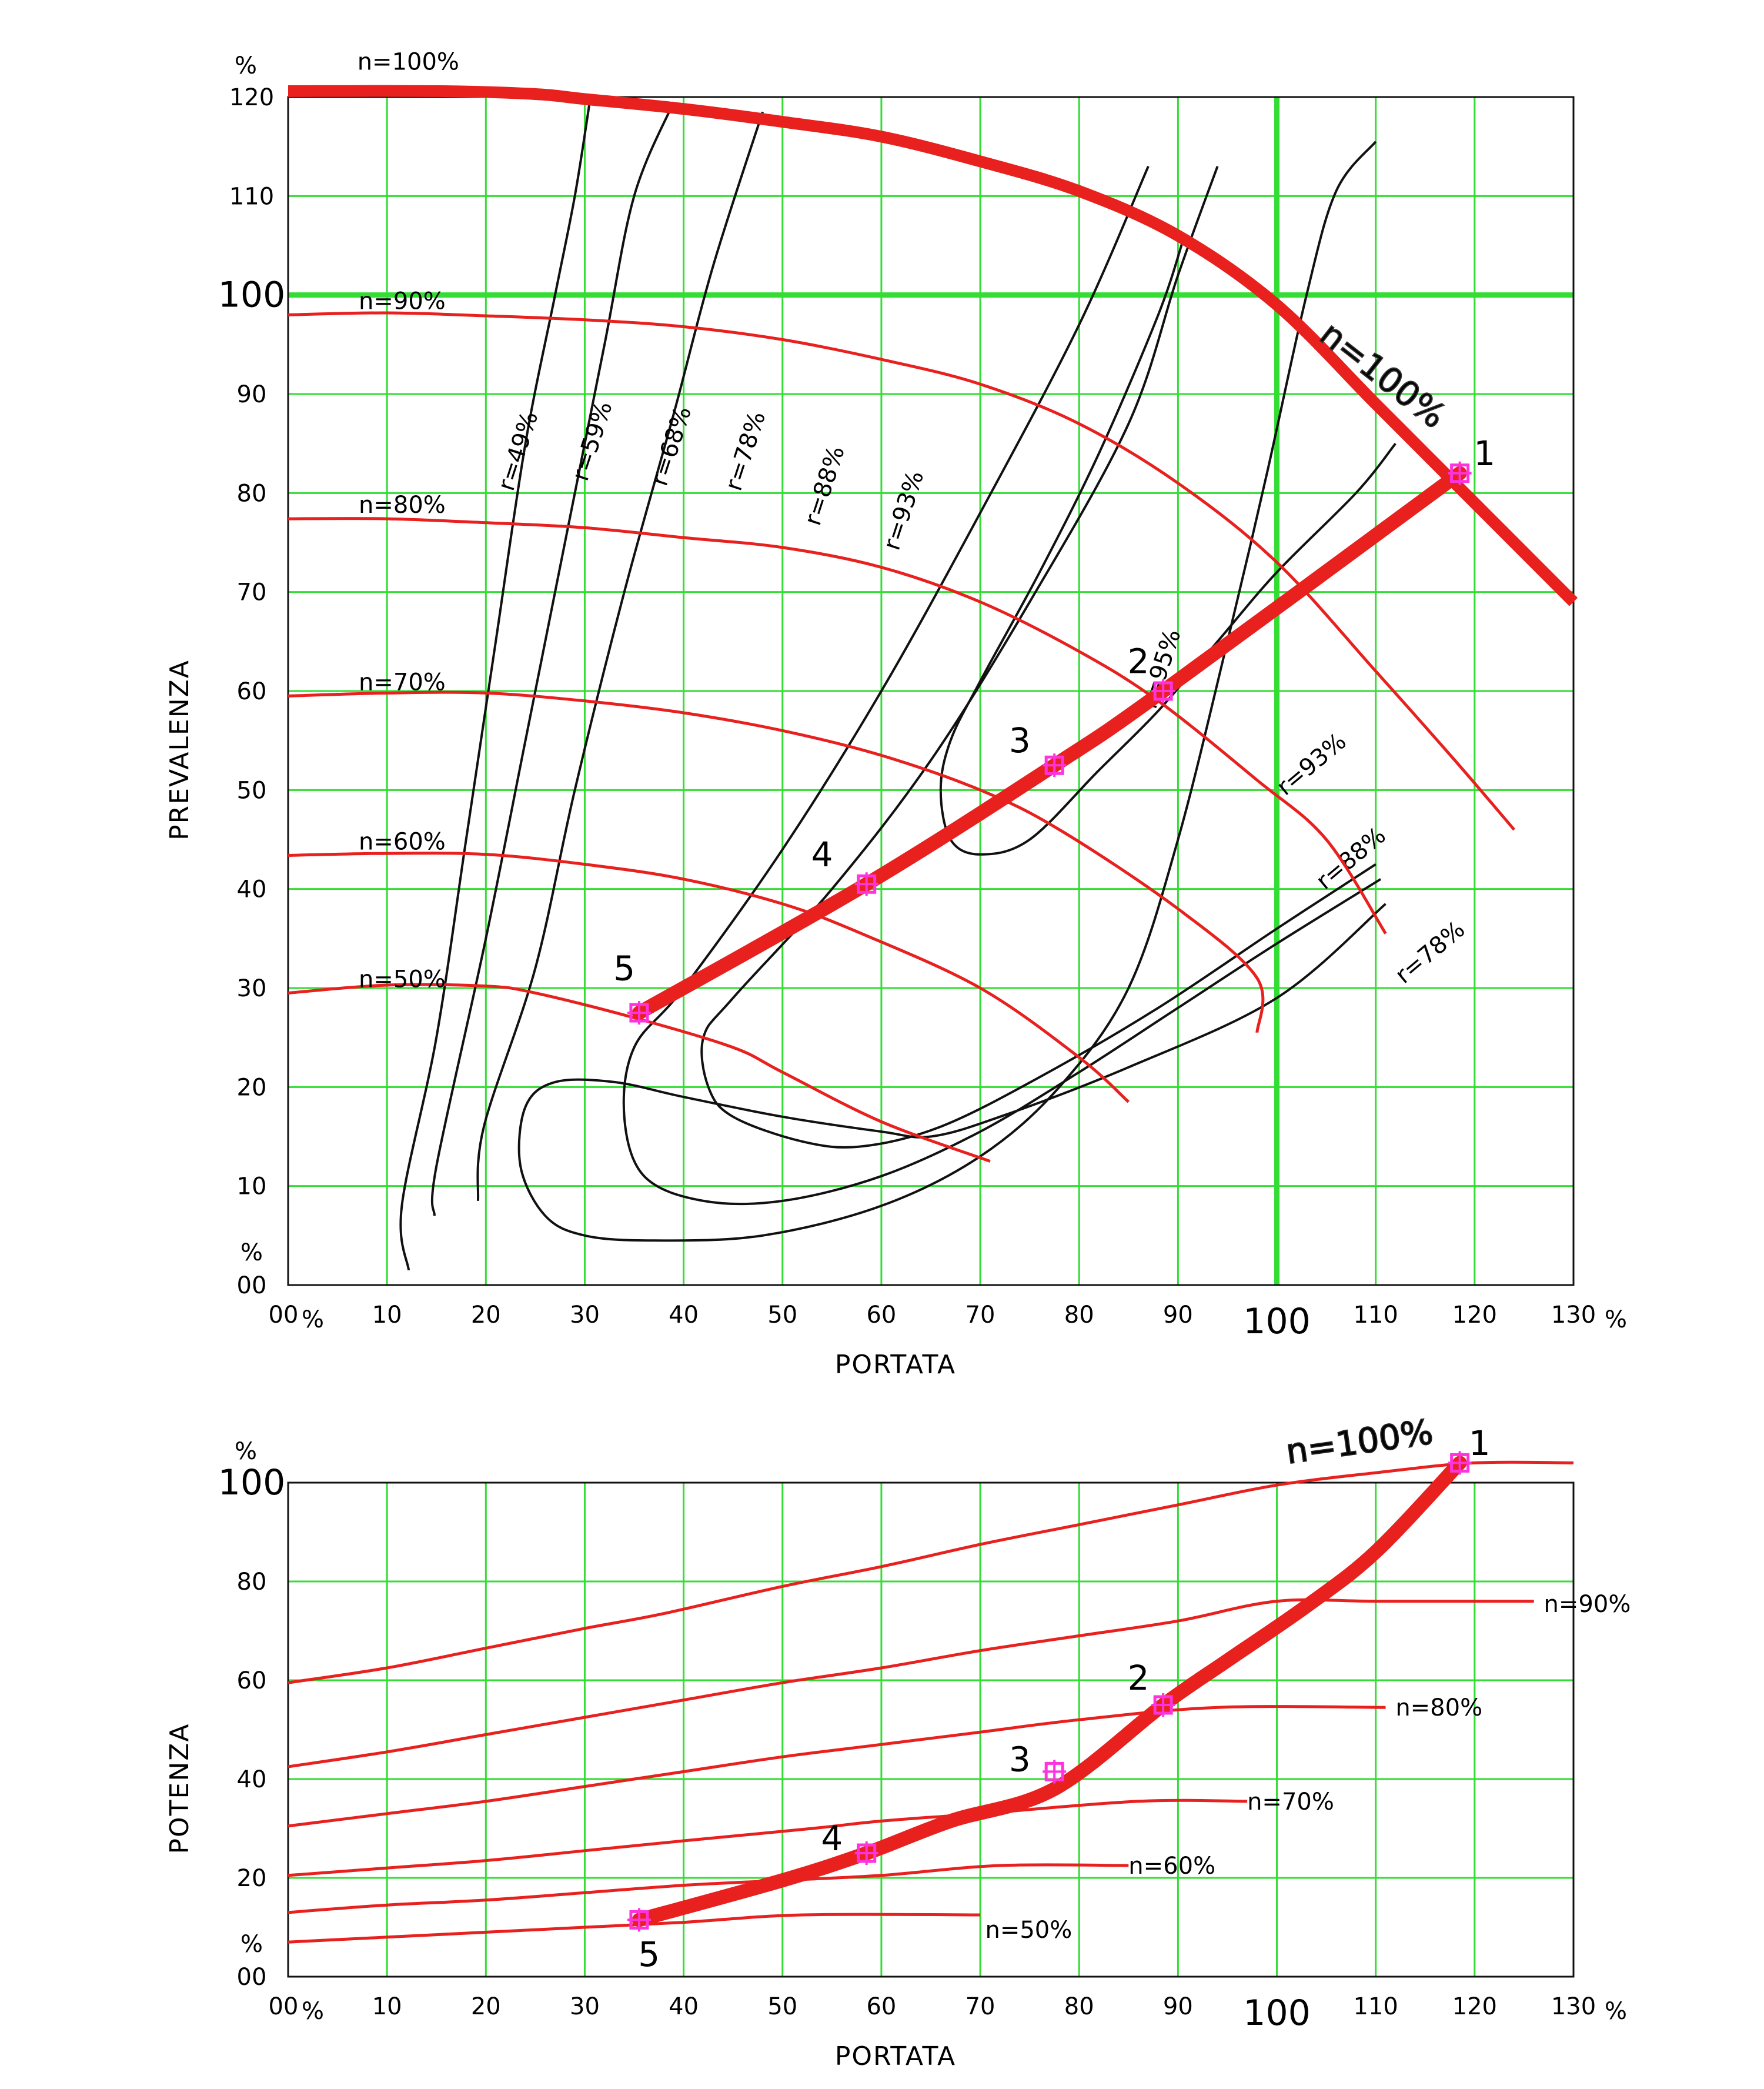 This screenshot has width=1764, height=2089. What do you see at coordinates (180, 750) in the screenshot?
I see `y-axis-title: PREVALENZA` at bounding box center [180, 750].